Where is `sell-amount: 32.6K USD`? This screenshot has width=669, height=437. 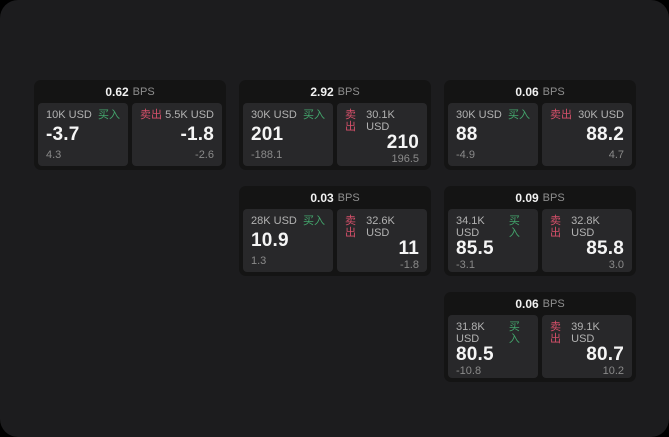 sell-amount: 32.6K USD is located at coordinates (380, 227).